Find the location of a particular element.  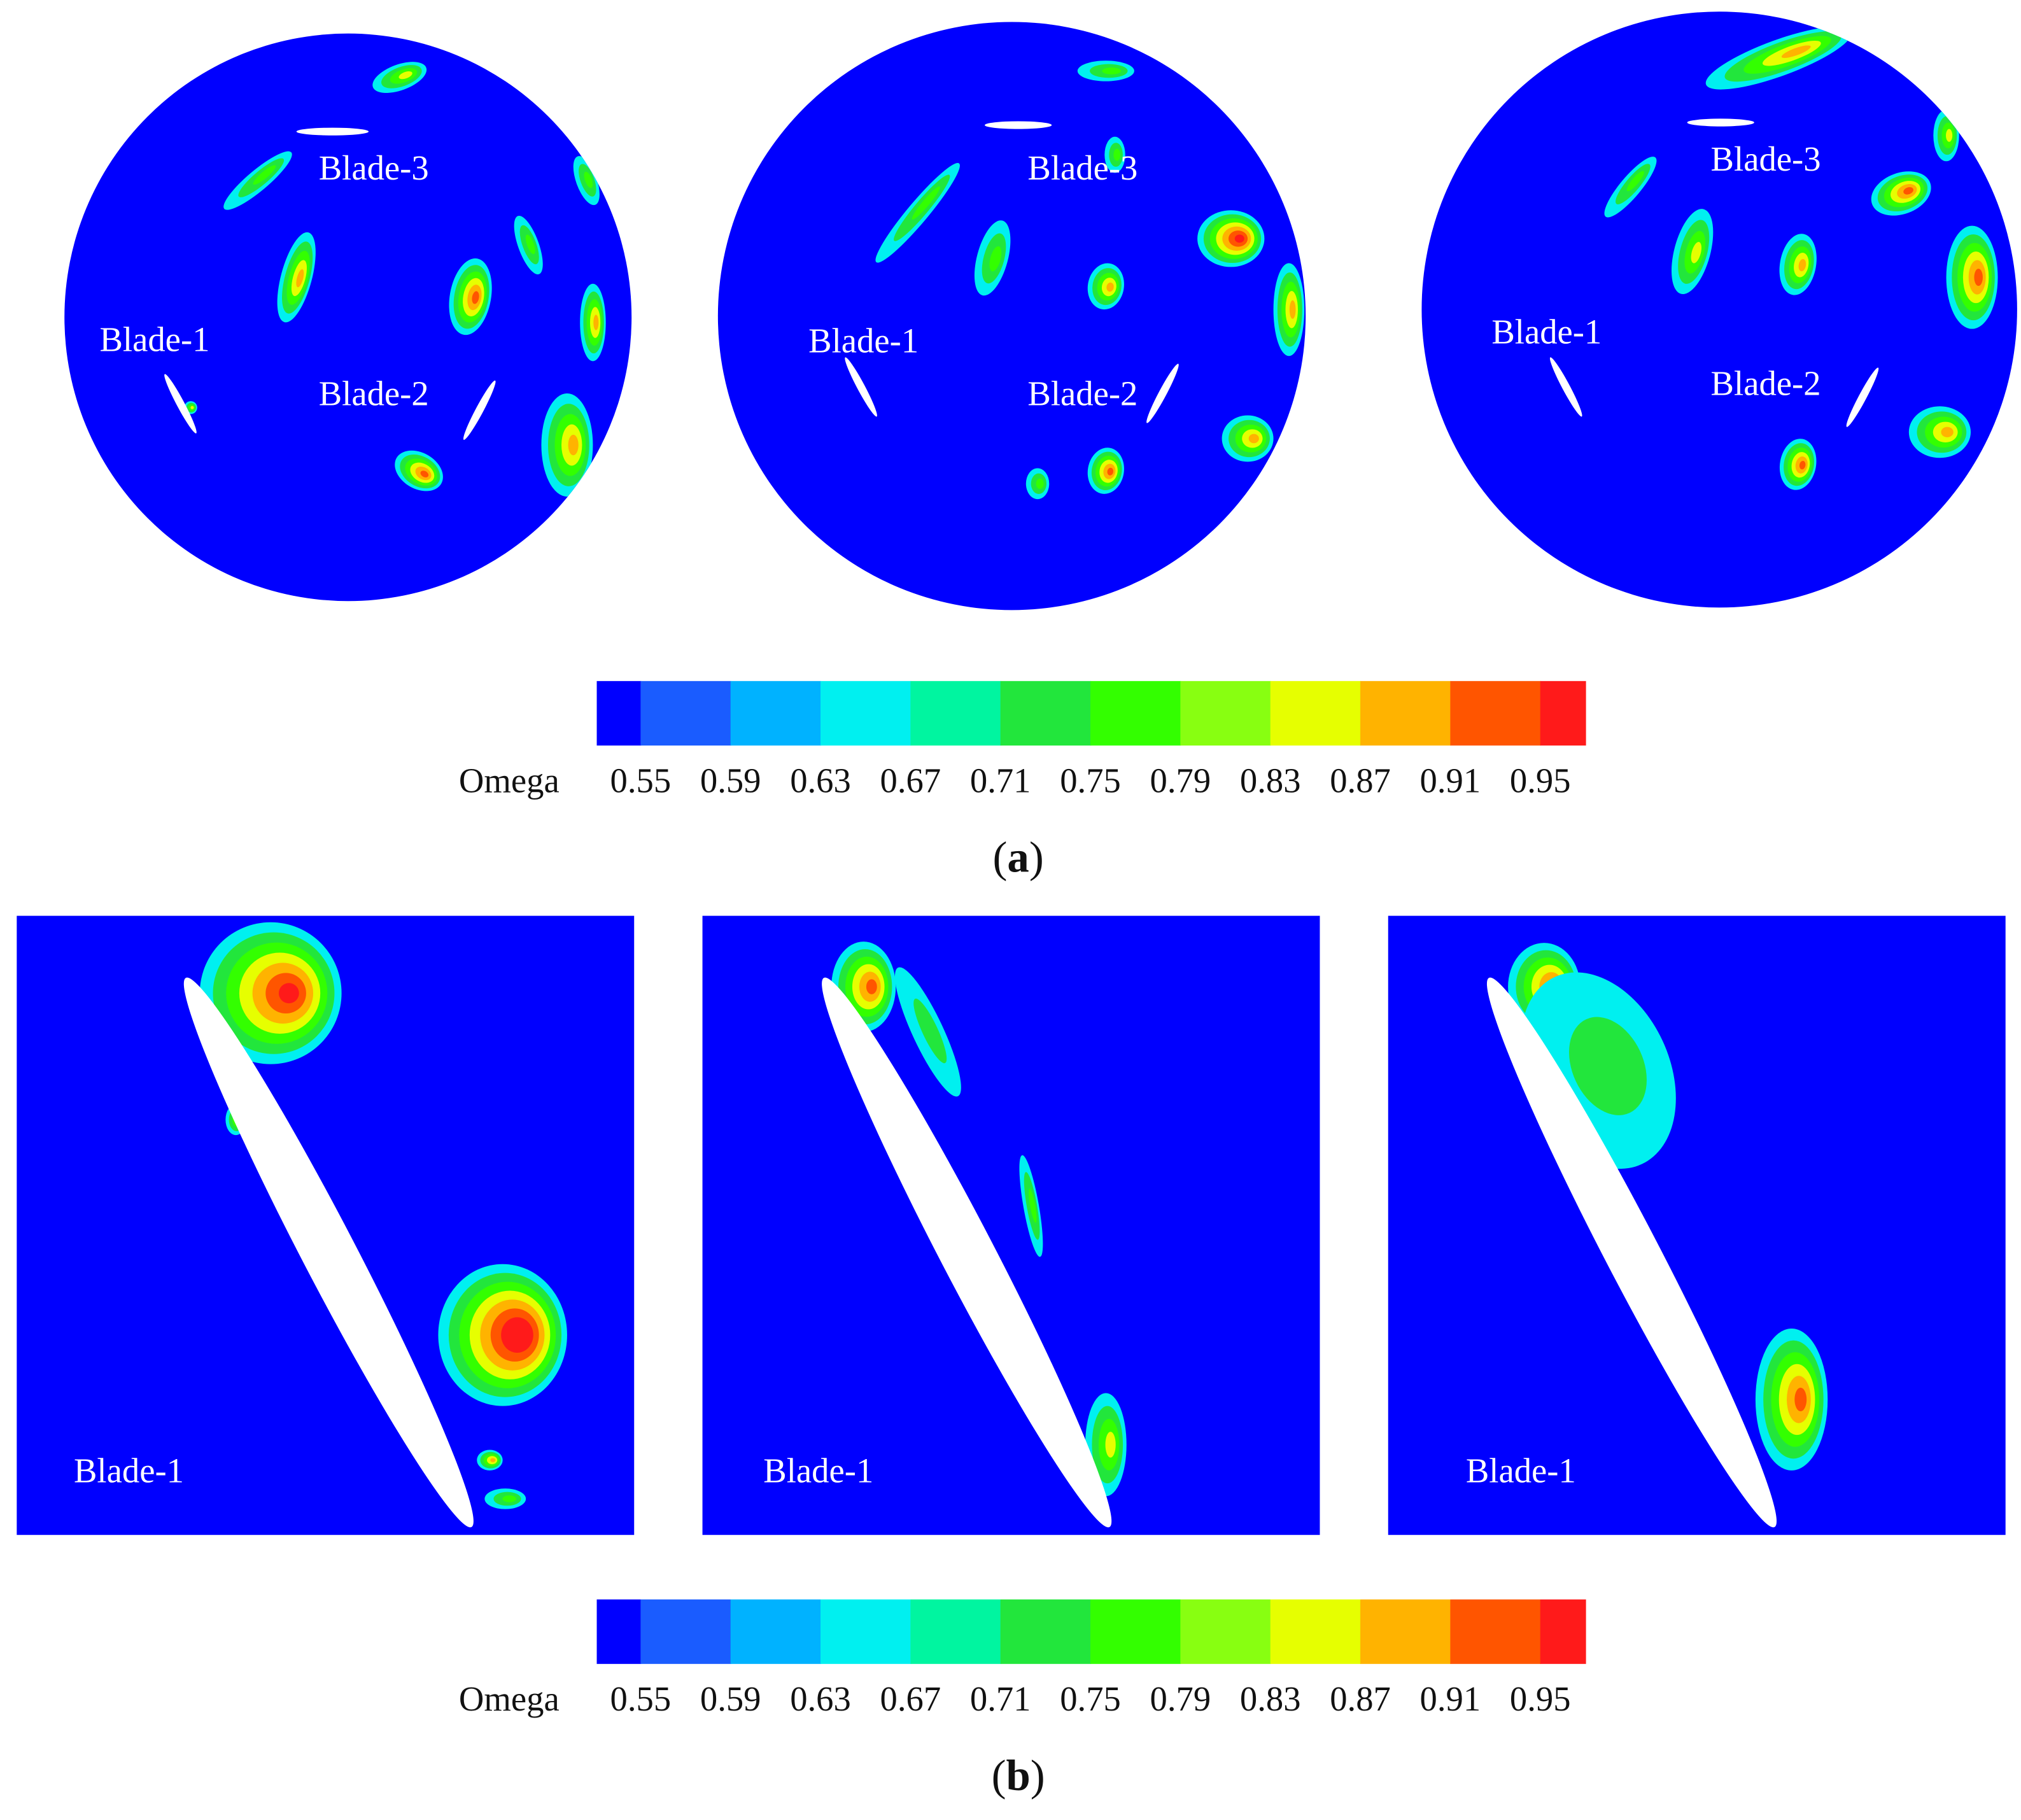

caption: (b) is located at coordinates (1018, 1775).